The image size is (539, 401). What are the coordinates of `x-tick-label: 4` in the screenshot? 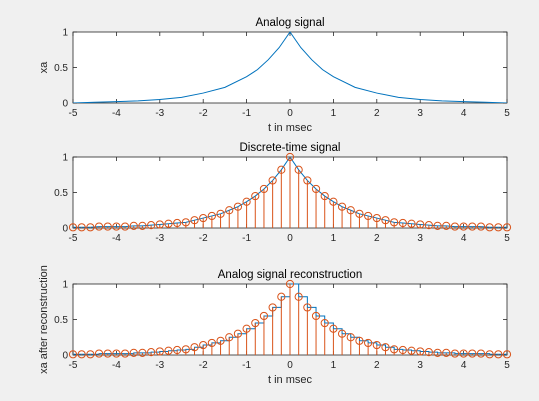 It's located at (464, 238).